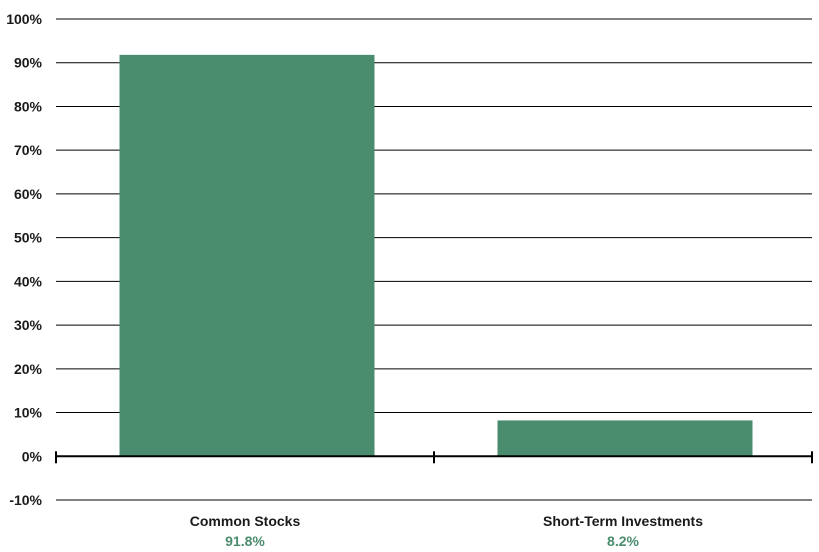 The height and width of the screenshot is (552, 819). Describe the element at coordinates (28, 369) in the screenshot. I see `y-tick-label-8: 20%` at that location.